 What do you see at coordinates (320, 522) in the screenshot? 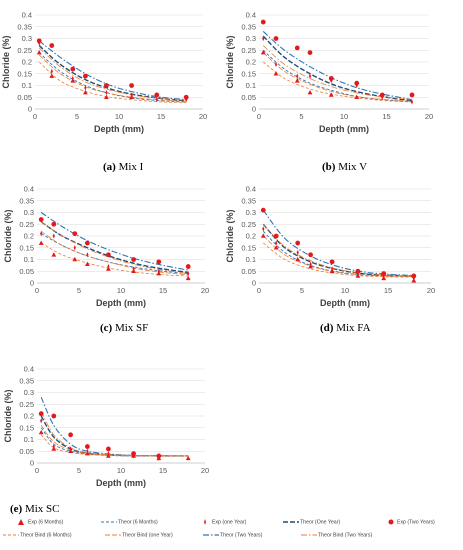
I see `legend-label: Theor (One Year)` at bounding box center [320, 522].